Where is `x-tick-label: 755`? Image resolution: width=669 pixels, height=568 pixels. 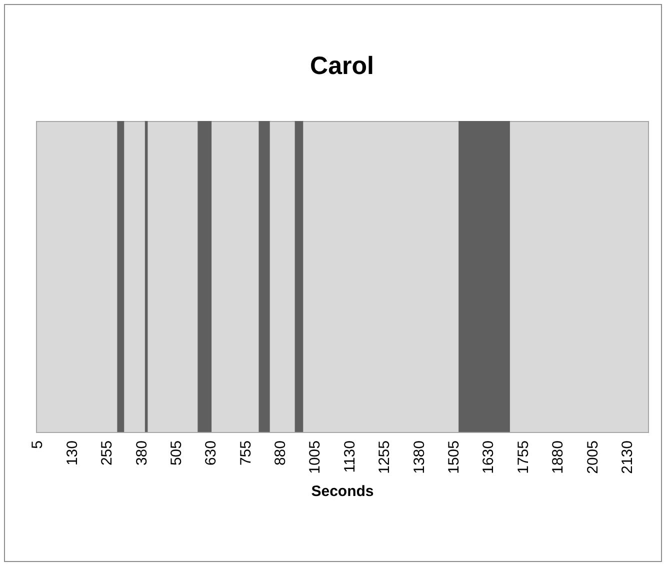 x-tick-label: 755 is located at coordinates (245, 453).